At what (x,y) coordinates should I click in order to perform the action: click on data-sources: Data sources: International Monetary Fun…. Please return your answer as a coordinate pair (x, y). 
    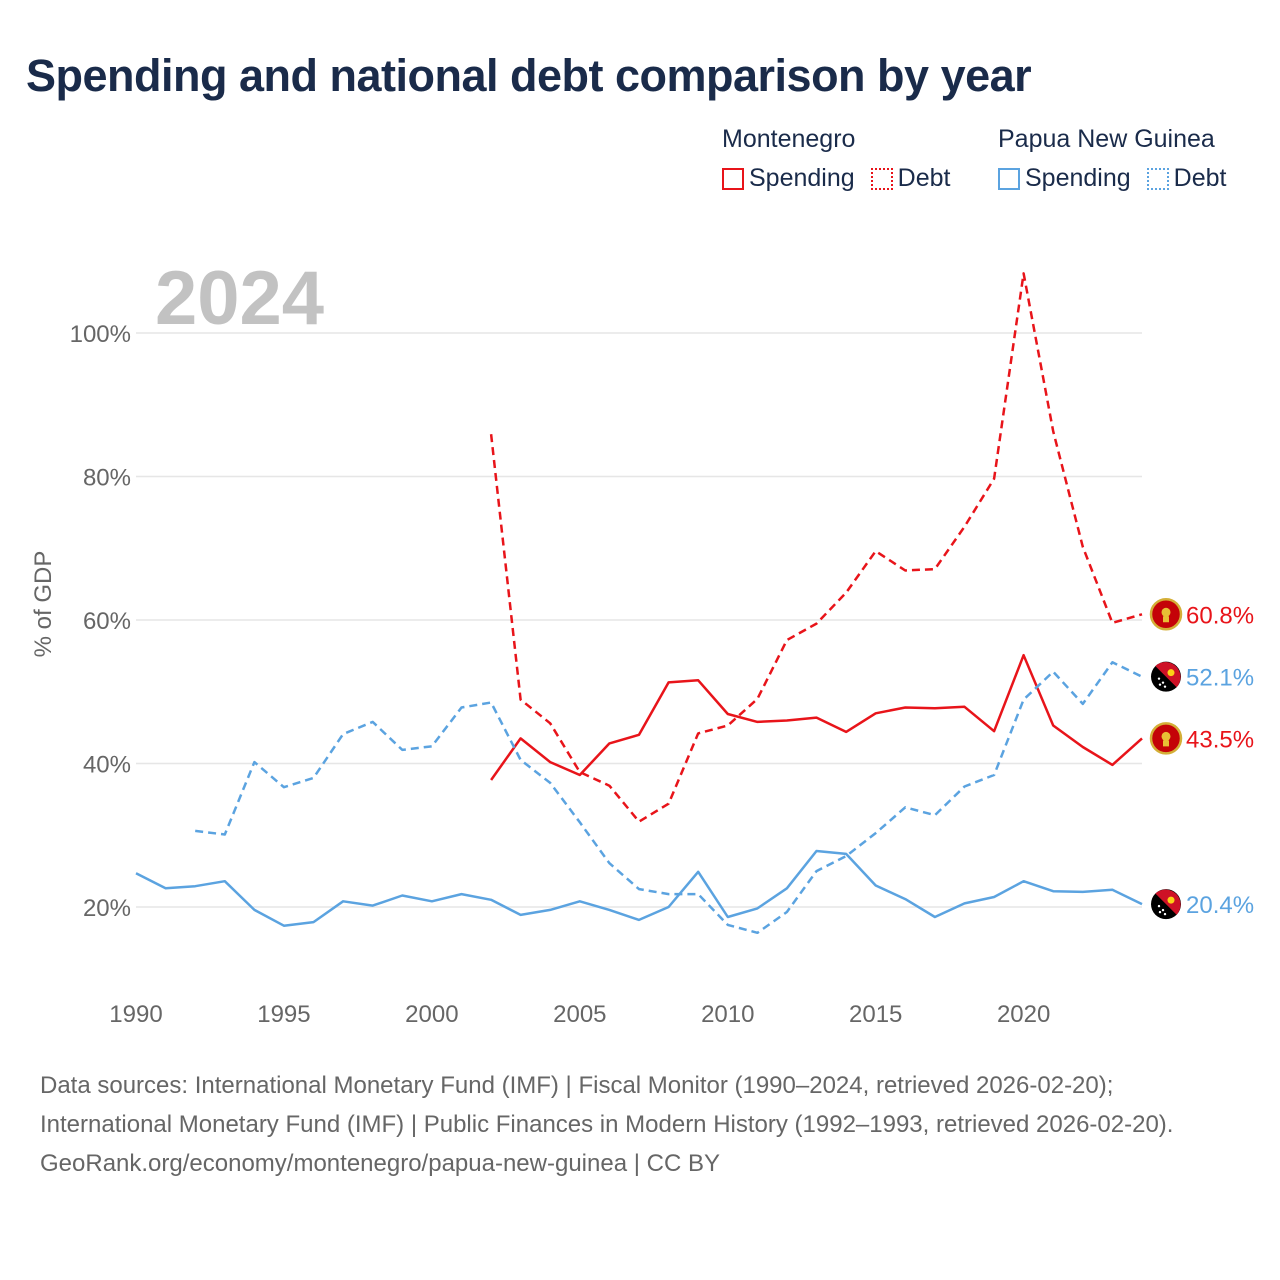
    Looking at the image, I should click on (607, 1105).